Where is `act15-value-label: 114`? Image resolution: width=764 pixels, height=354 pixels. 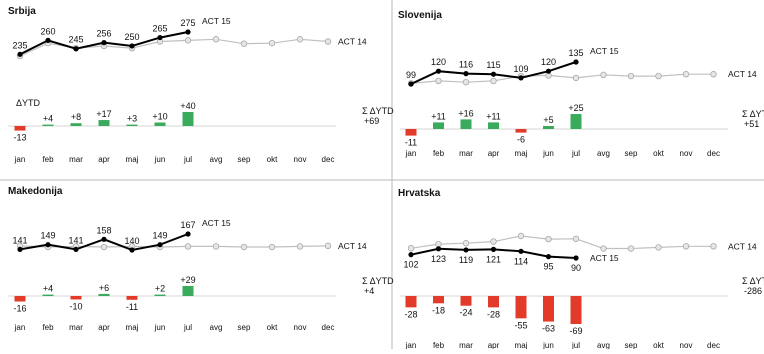 act15-value-label: 114 is located at coordinates (521, 261).